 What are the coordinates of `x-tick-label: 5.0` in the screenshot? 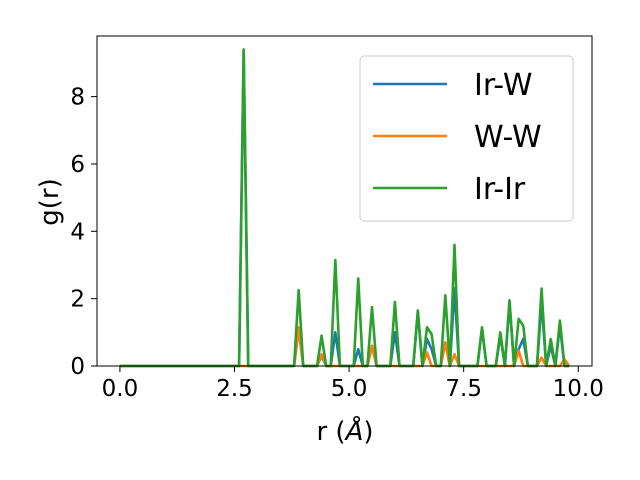 It's located at (349, 389).